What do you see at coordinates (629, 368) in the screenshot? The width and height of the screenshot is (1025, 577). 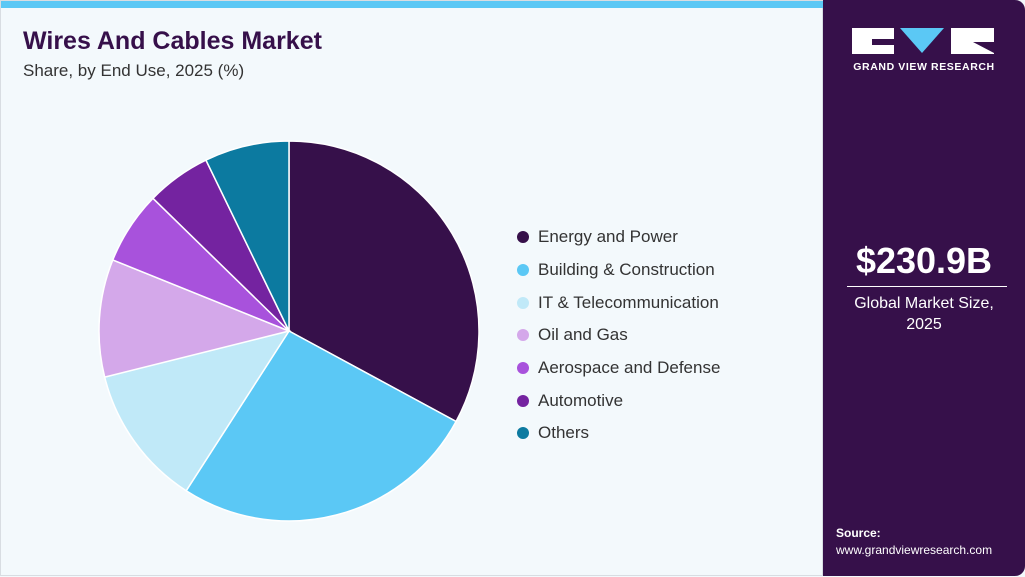 I see `legend-label: Aerospace and Defense` at bounding box center [629, 368].